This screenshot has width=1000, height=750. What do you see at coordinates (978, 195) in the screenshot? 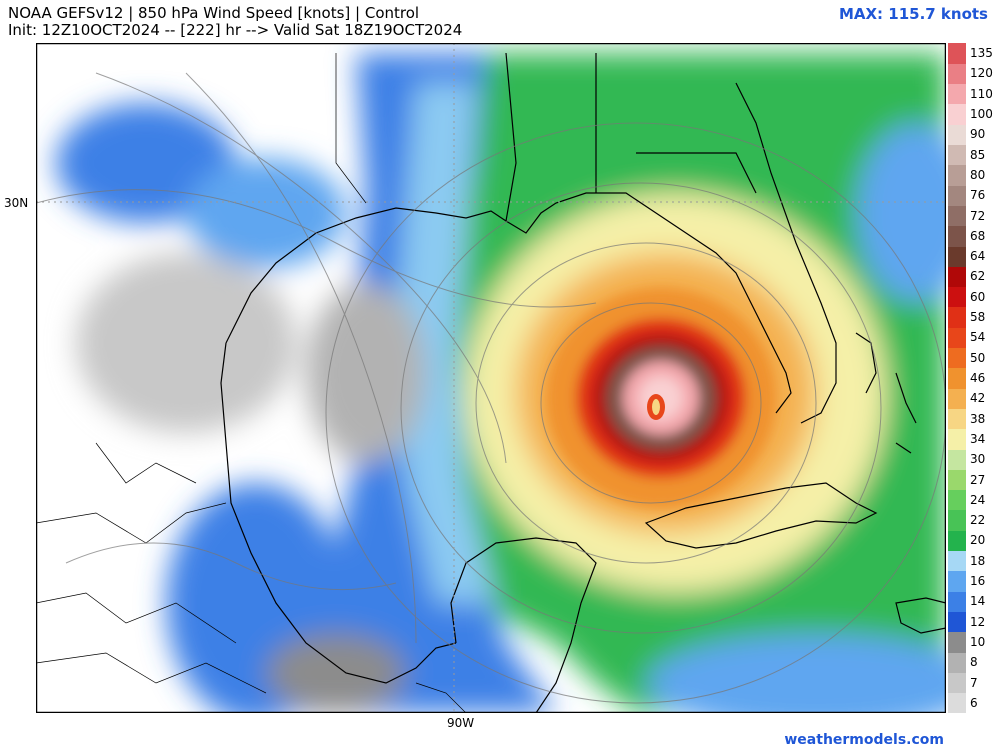
I see `legend-tick-label: 76` at bounding box center [978, 195].